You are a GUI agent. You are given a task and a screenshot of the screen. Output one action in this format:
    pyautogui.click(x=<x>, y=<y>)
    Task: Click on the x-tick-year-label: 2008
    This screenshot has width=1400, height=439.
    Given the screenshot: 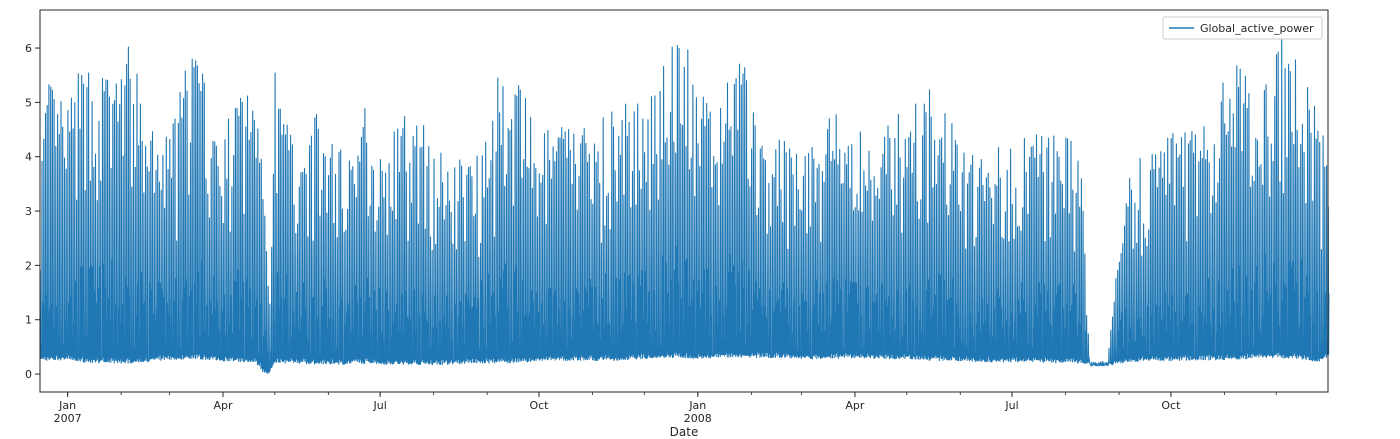 What is the action you would take?
    pyautogui.click(x=698, y=418)
    